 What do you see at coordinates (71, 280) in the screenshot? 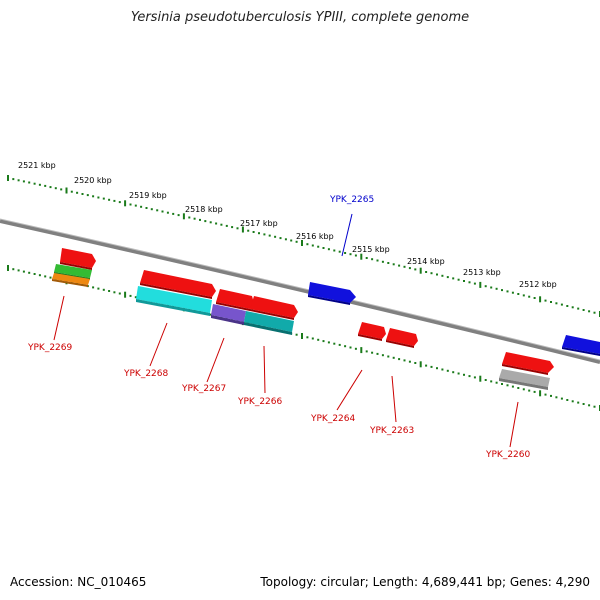
I see `gene-feature-ypk2269-orange` at bounding box center [71, 280].